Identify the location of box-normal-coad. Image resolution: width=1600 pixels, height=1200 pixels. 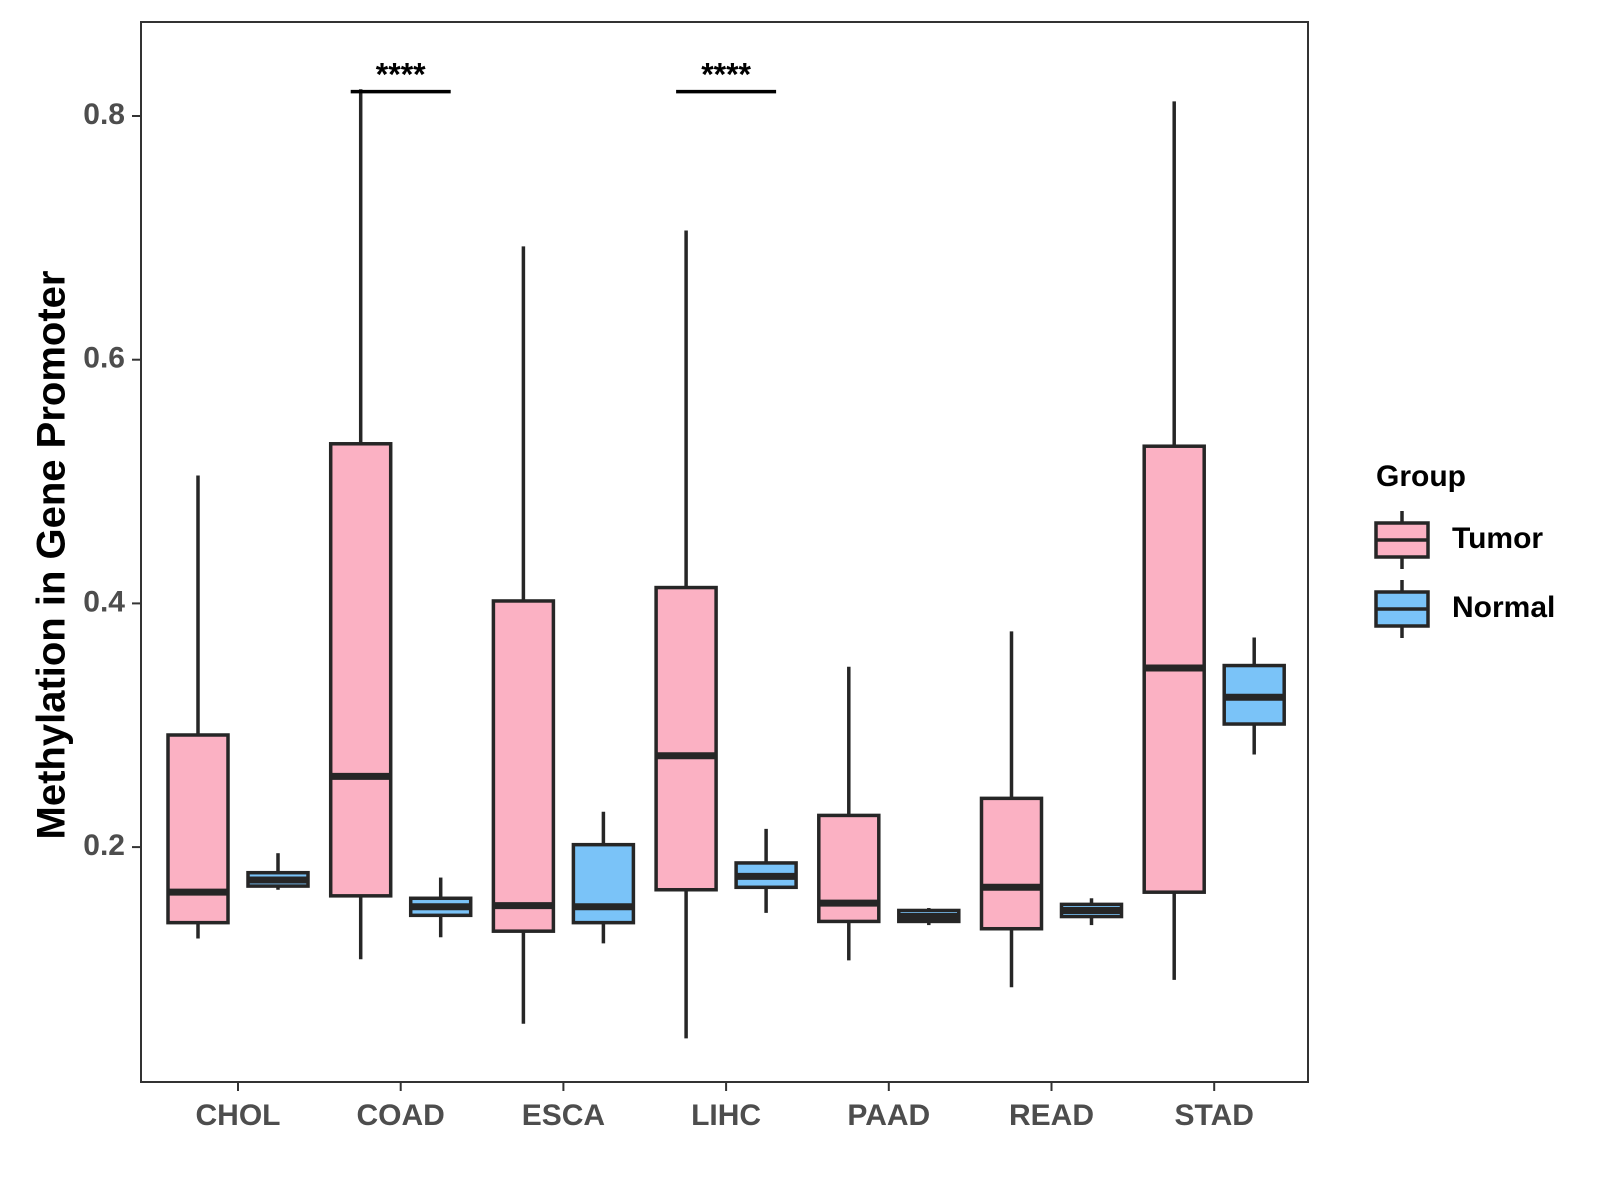
(440, 907).